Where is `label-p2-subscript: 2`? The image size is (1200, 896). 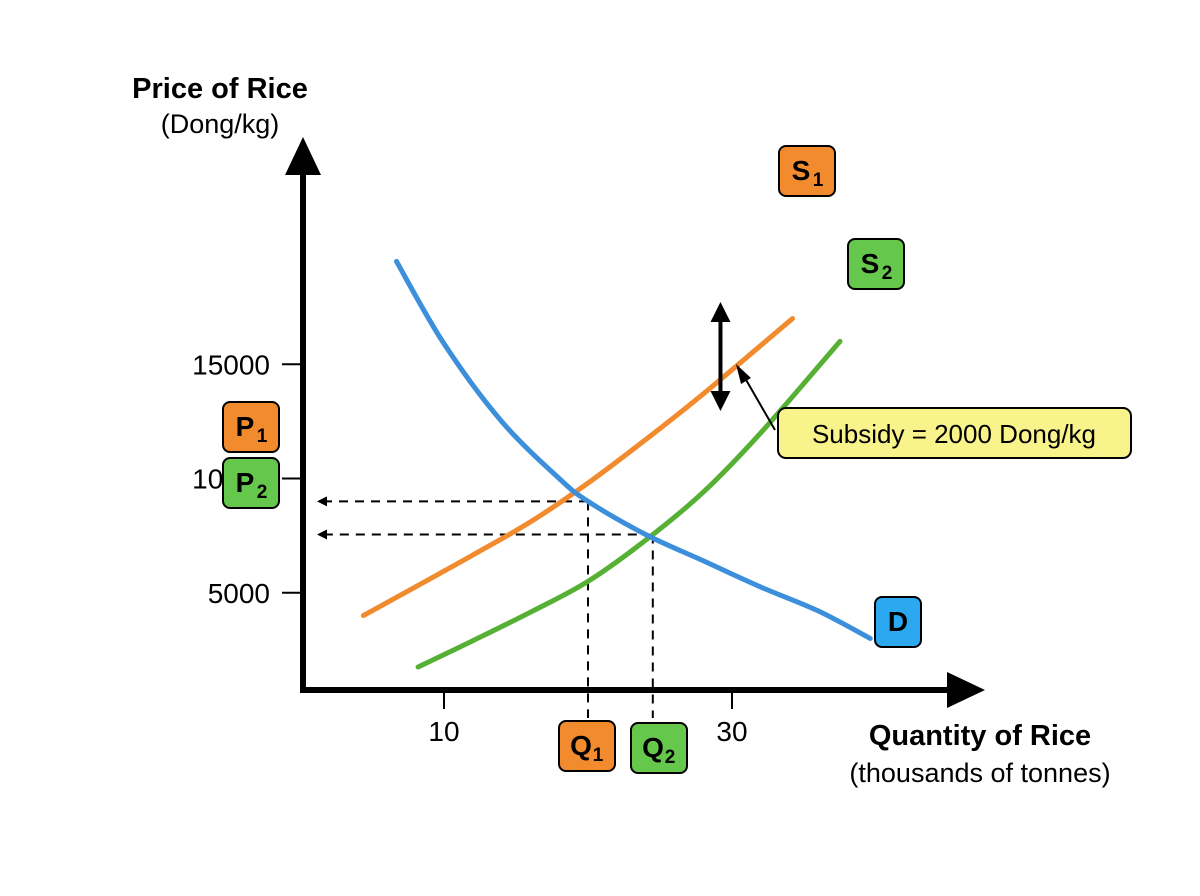
label-p2-subscript: 2 is located at coordinates (262, 492).